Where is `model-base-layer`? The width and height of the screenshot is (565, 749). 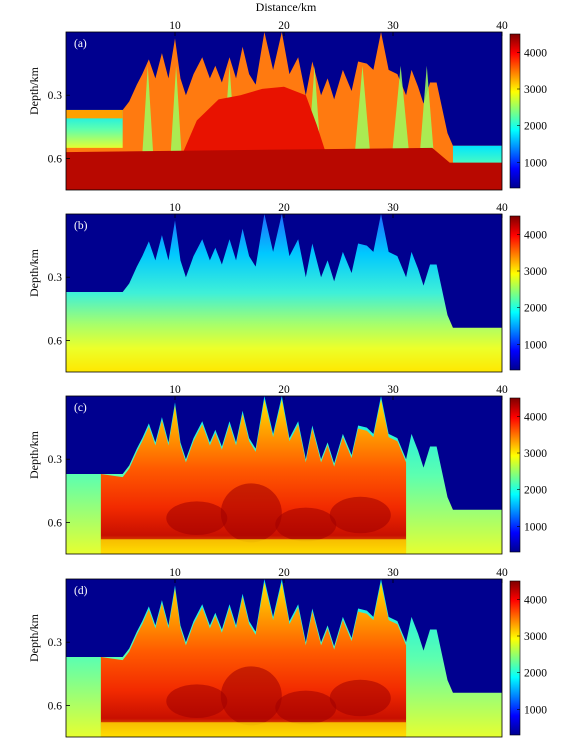 model-base-layer is located at coordinates (284, 168).